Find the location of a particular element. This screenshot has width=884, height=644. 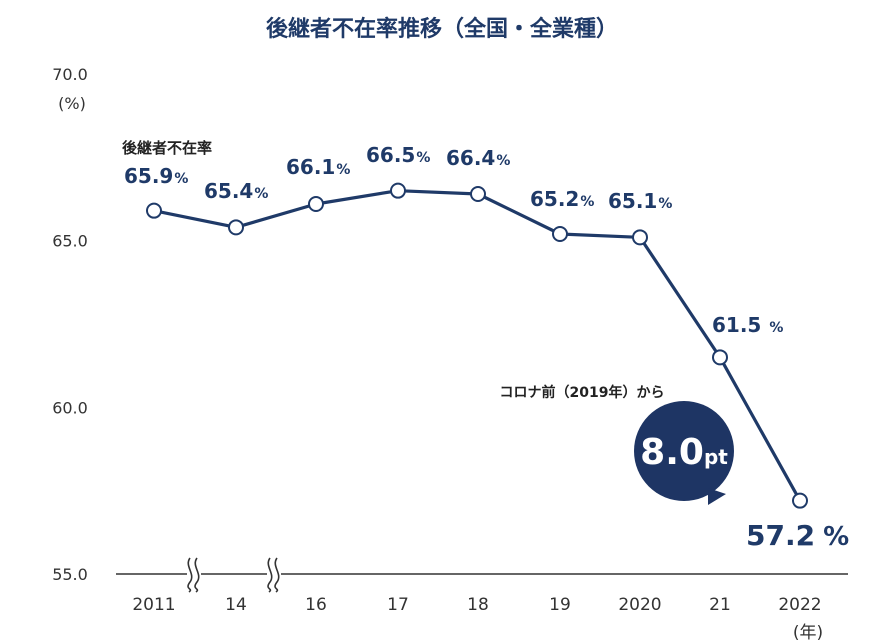

data-label: 65.4% is located at coordinates (236, 191).